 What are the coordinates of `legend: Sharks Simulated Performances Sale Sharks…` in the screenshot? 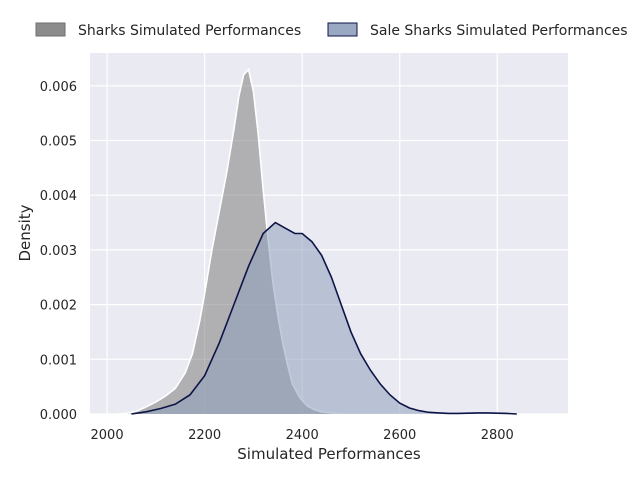 It's located at (331, 30).